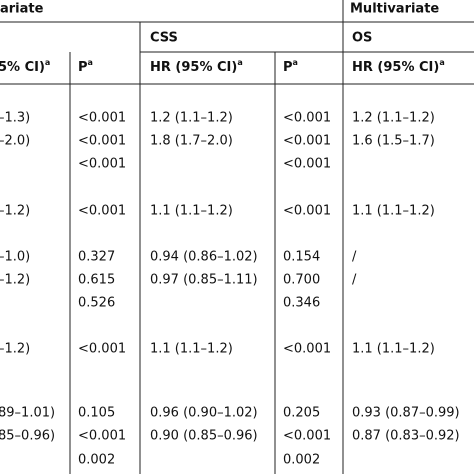 The image size is (474, 474). What do you see at coordinates (301, 257) in the screenshot?
I see `cell: 0.154` at bounding box center [301, 257].